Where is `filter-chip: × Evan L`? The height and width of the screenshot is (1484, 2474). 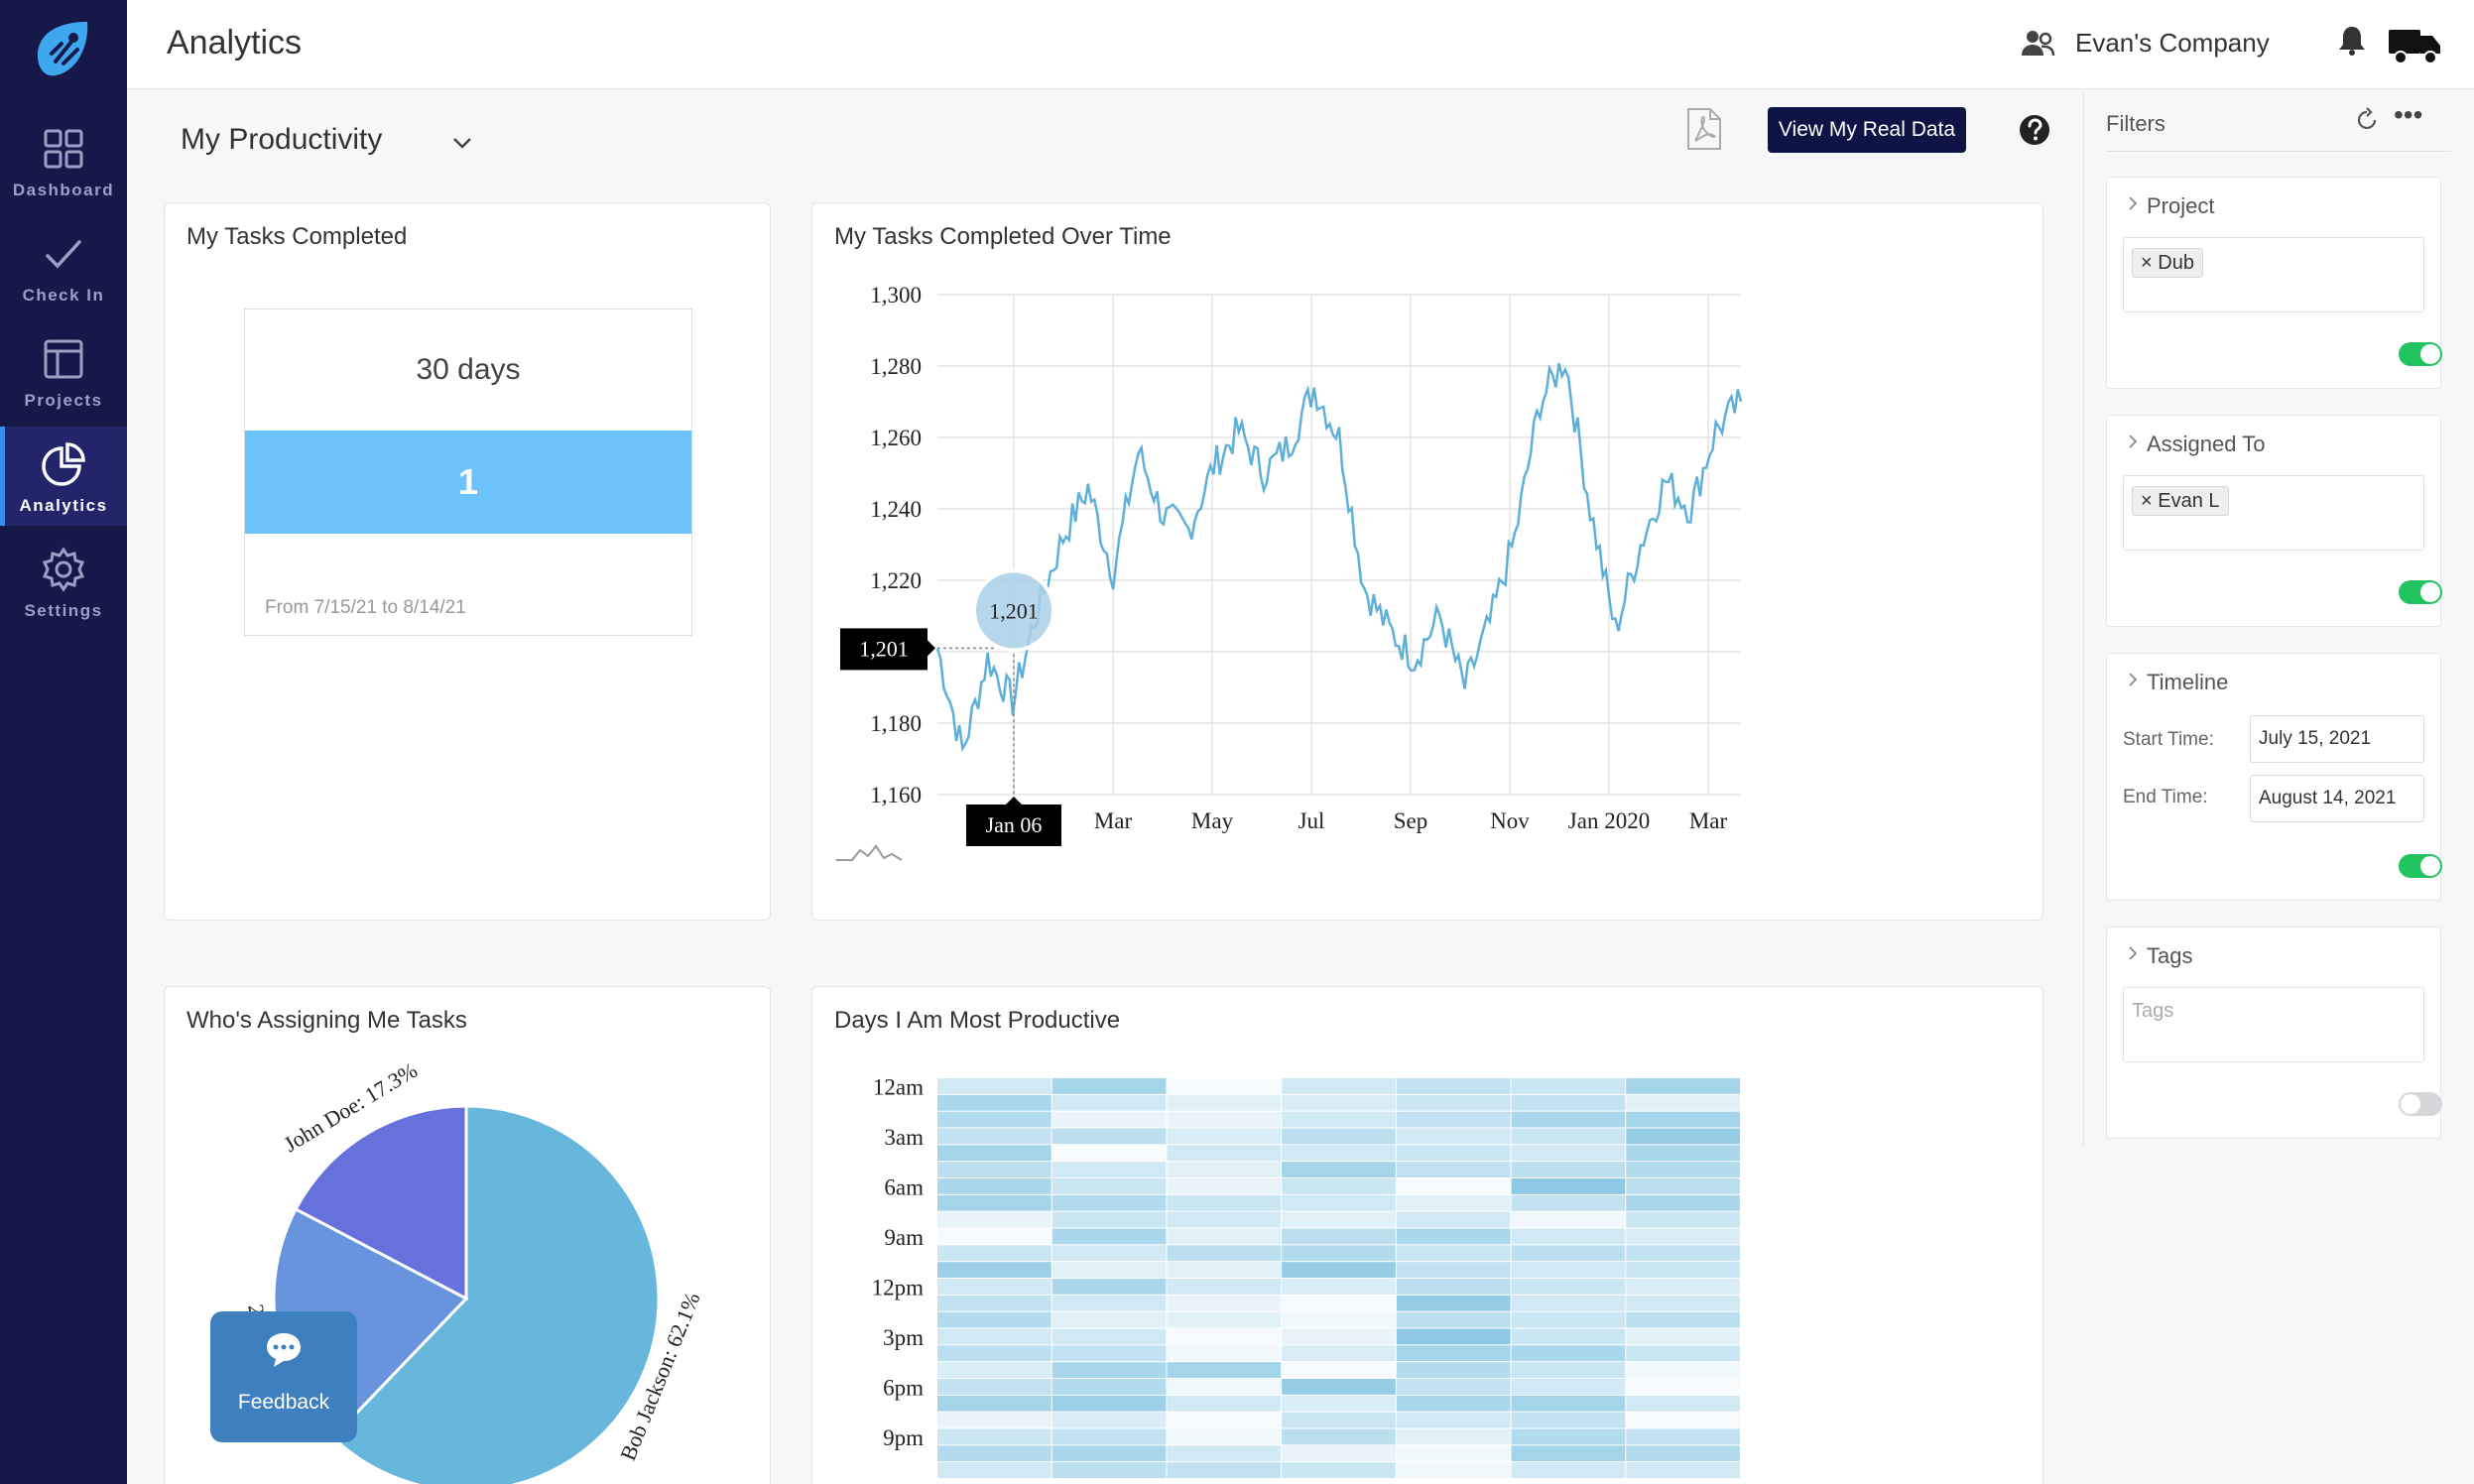
filter-chip: × Evan L is located at coordinates (2180, 501).